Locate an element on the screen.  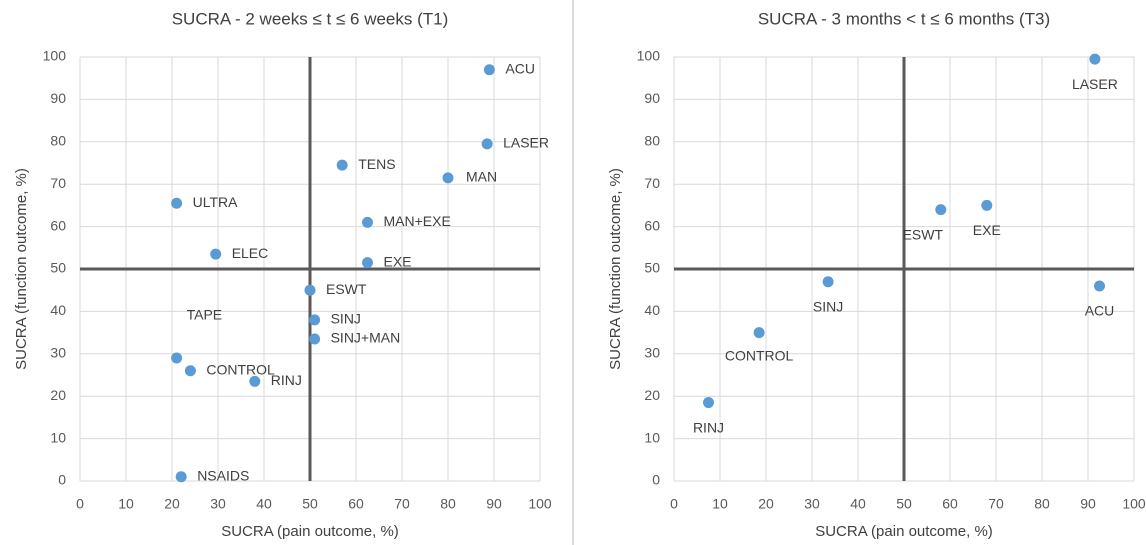
chart-title: SUCRA - 3 months < t ≤ 6 months (T3) is located at coordinates (904, 18).